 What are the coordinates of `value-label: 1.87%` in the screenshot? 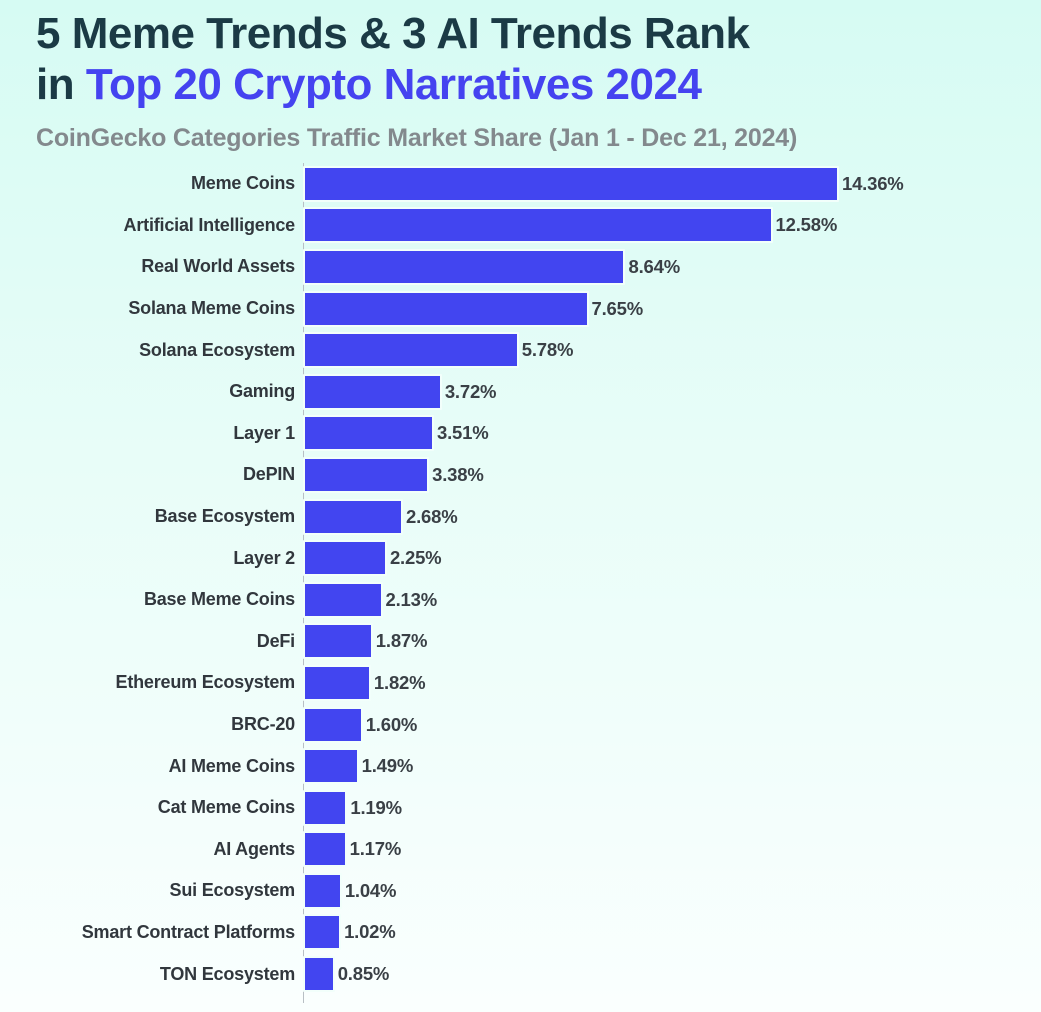 It's located at (401, 641).